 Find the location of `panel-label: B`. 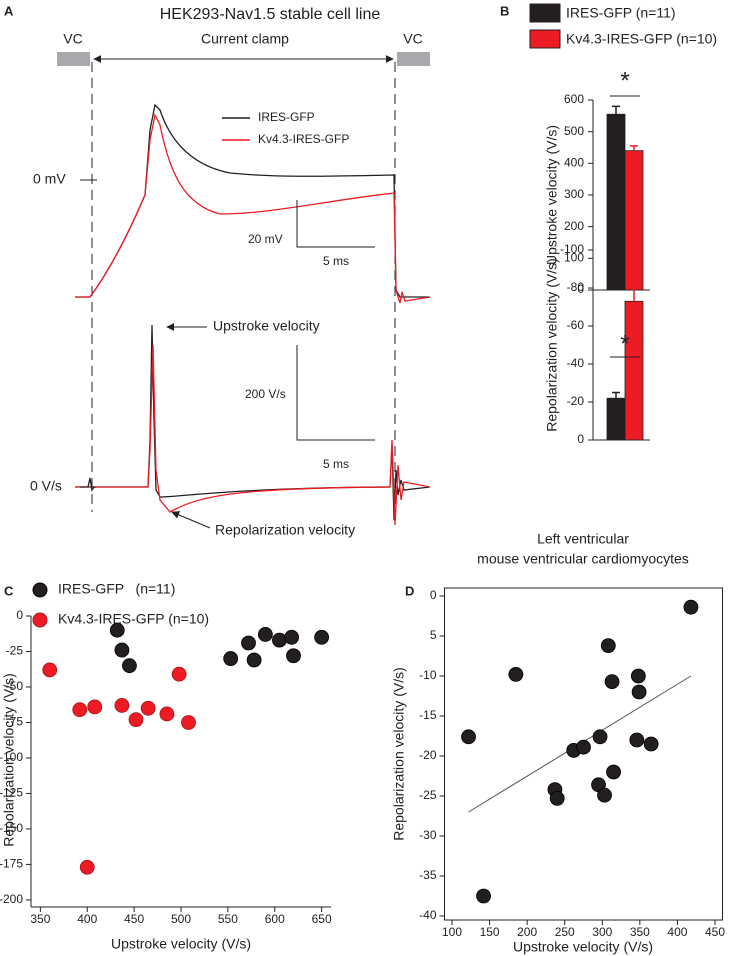

panel-label: B is located at coordinates (504, 10).